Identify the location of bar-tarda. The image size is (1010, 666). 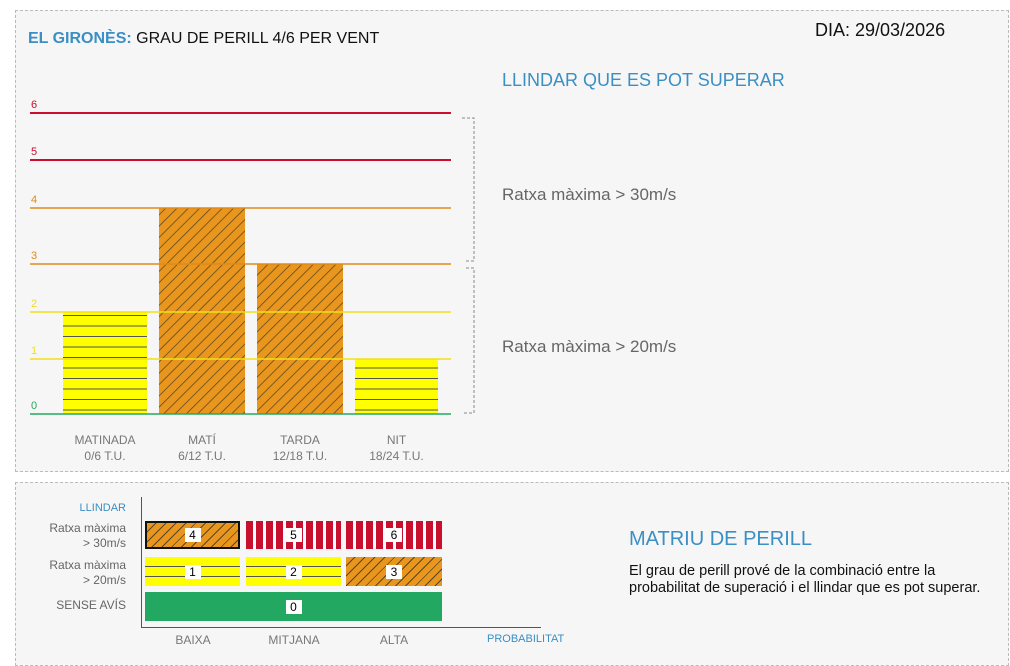
(300, 339).